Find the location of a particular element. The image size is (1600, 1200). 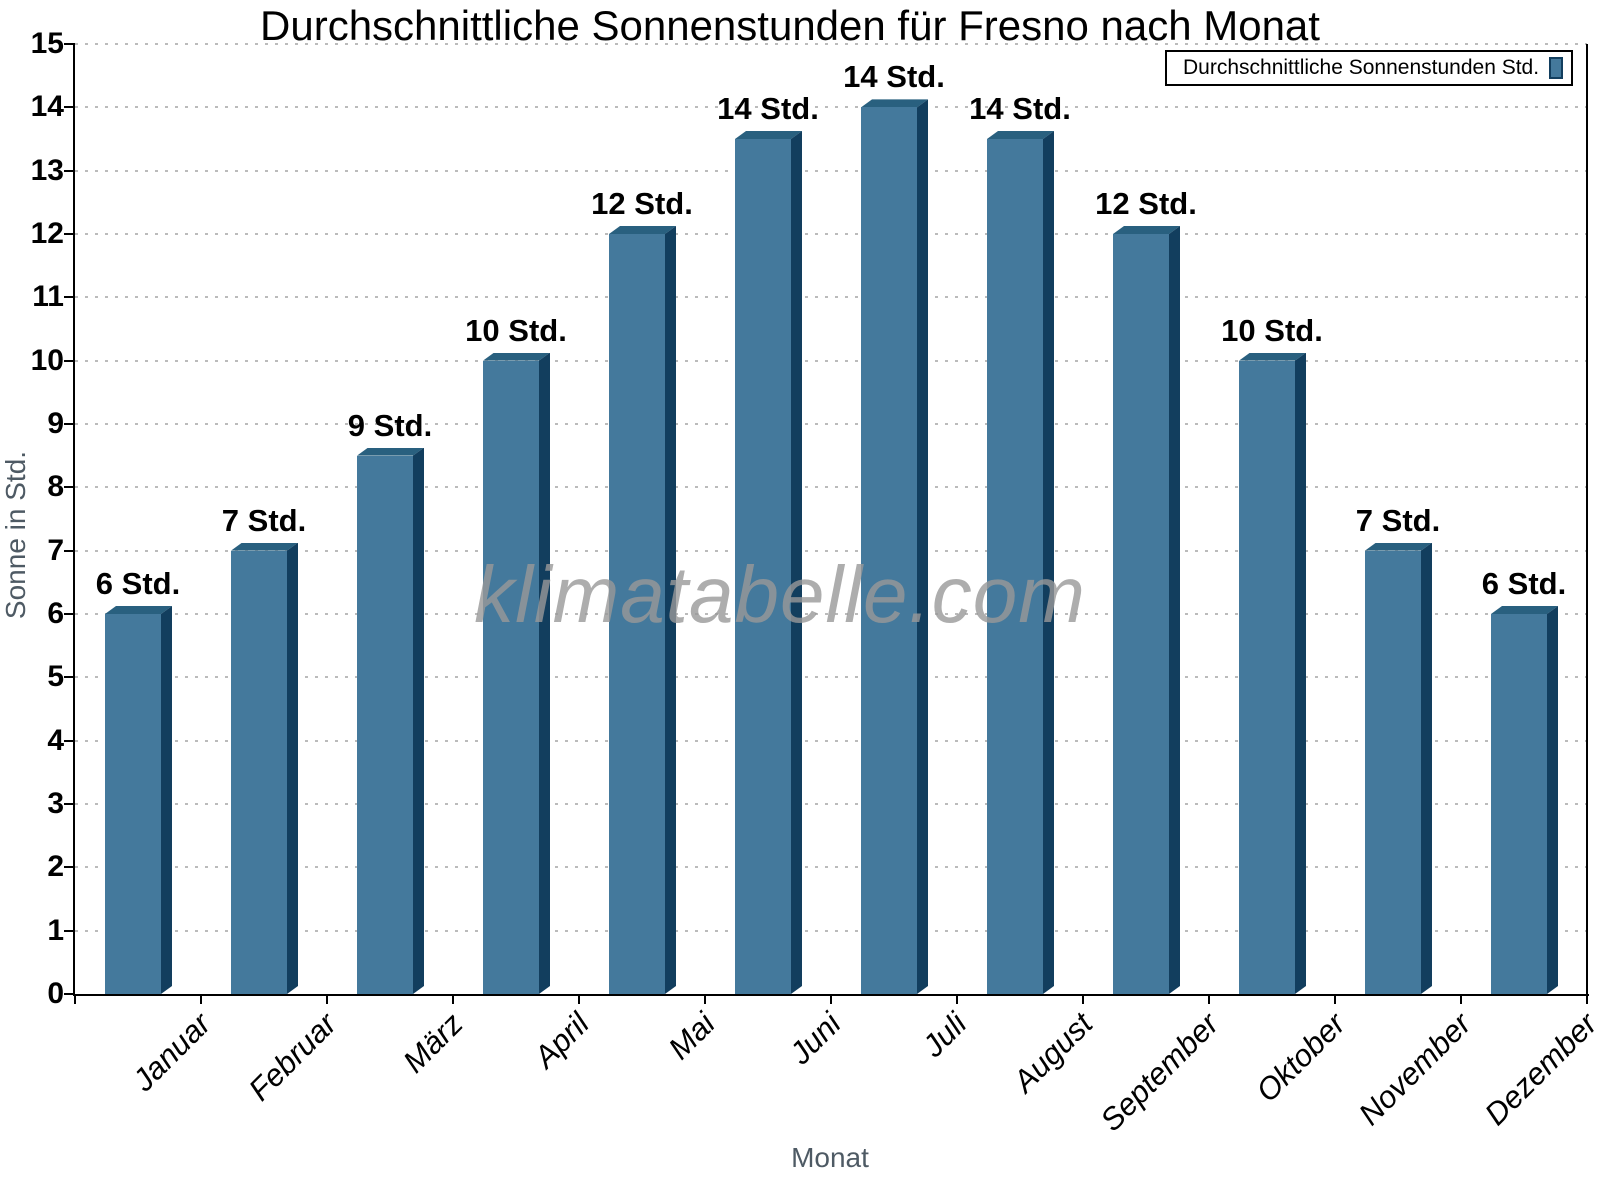

y-tick-label: 0 is located at coordinates (55, 993).